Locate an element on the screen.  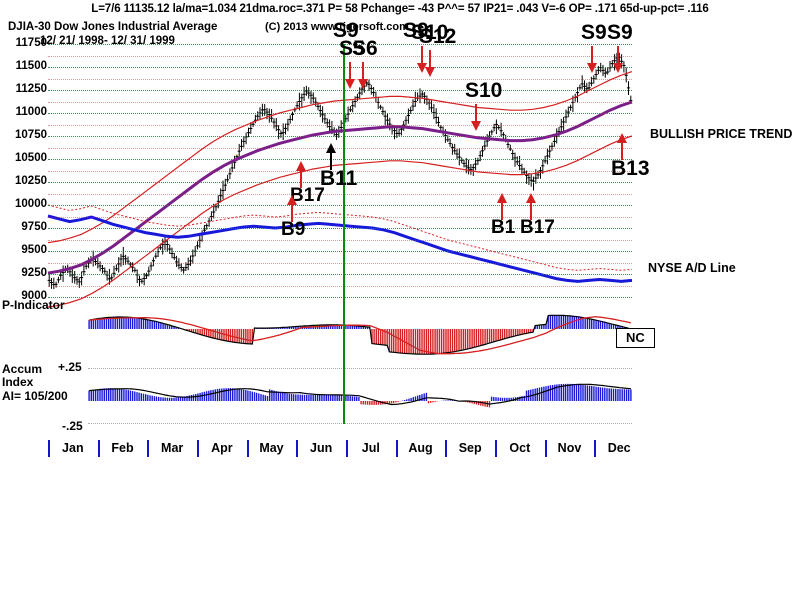
accum-caption-line2: Index is located at coordinates (18, 382).